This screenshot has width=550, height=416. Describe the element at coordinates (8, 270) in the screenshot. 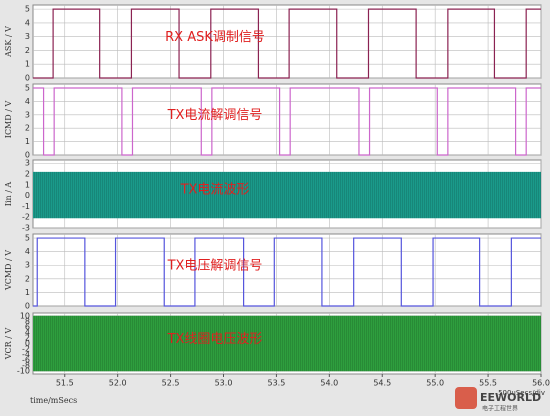

I see `y-axis-label: VCMD / V` at that location.